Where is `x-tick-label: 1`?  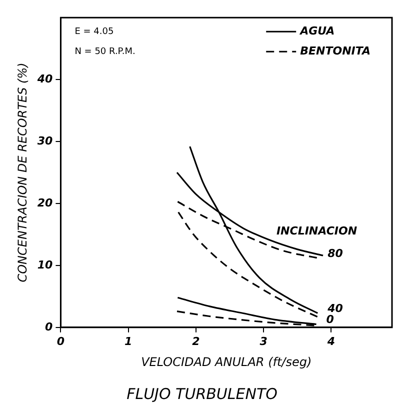 x-tick-label: 1 is located at coordinates (128, 341).